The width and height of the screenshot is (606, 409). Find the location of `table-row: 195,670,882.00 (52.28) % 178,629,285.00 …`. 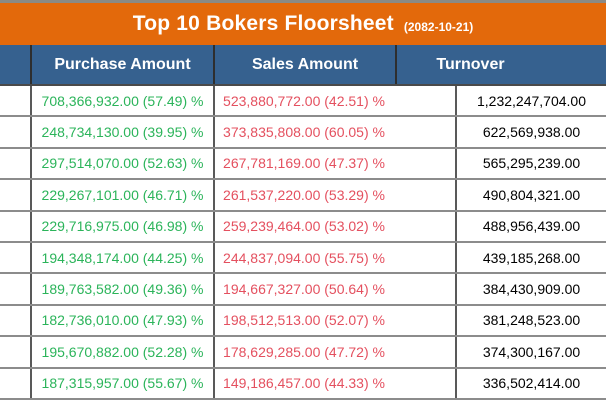

table-row: 195,670,882.00 (52.28) % 178,629,285.00 … is located at coordinates (303, 353).